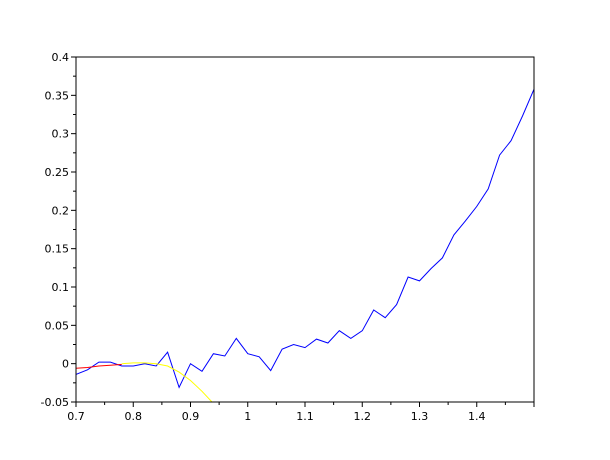 The width and height of the screenshot is (610, 460). I want to click on y-tick-label: 0.15, so click(57, 249).